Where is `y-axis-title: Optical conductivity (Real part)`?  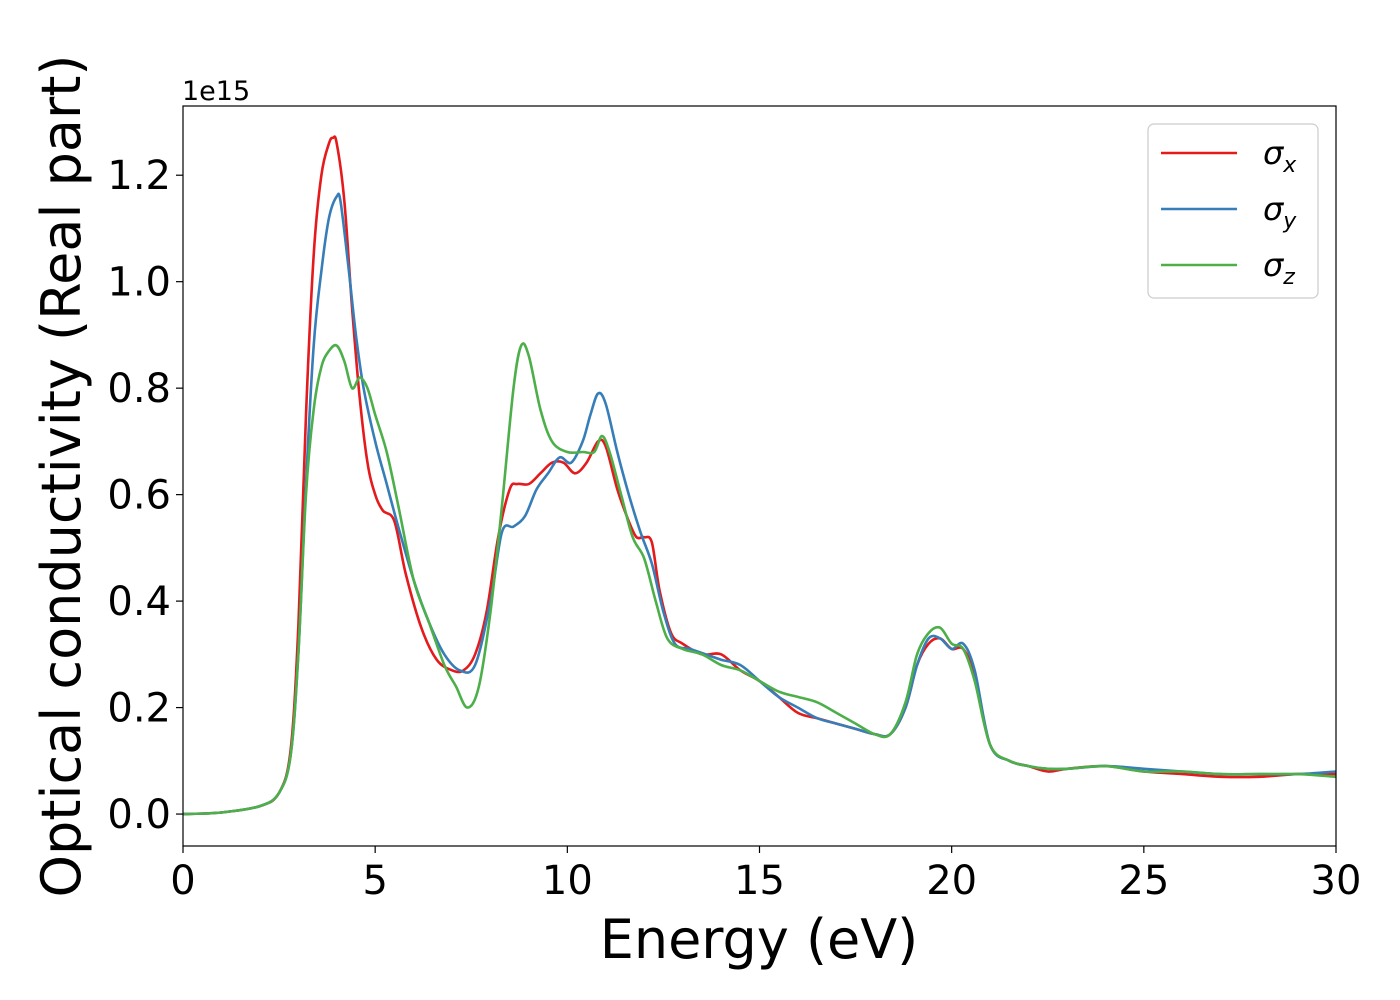
y-axis-title: Optical conductivity (Real part) is located at coordinates (61, 476).